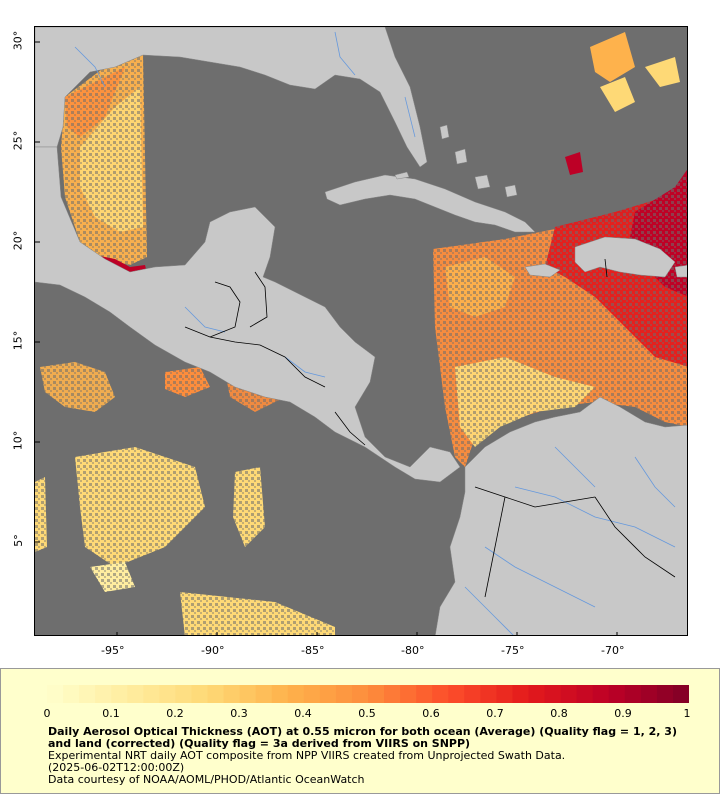  What do you see at coordinates (113, 650) in the screenshot?
I see `lon-tick-label-95: -95°` at bounding box center [113, 650].